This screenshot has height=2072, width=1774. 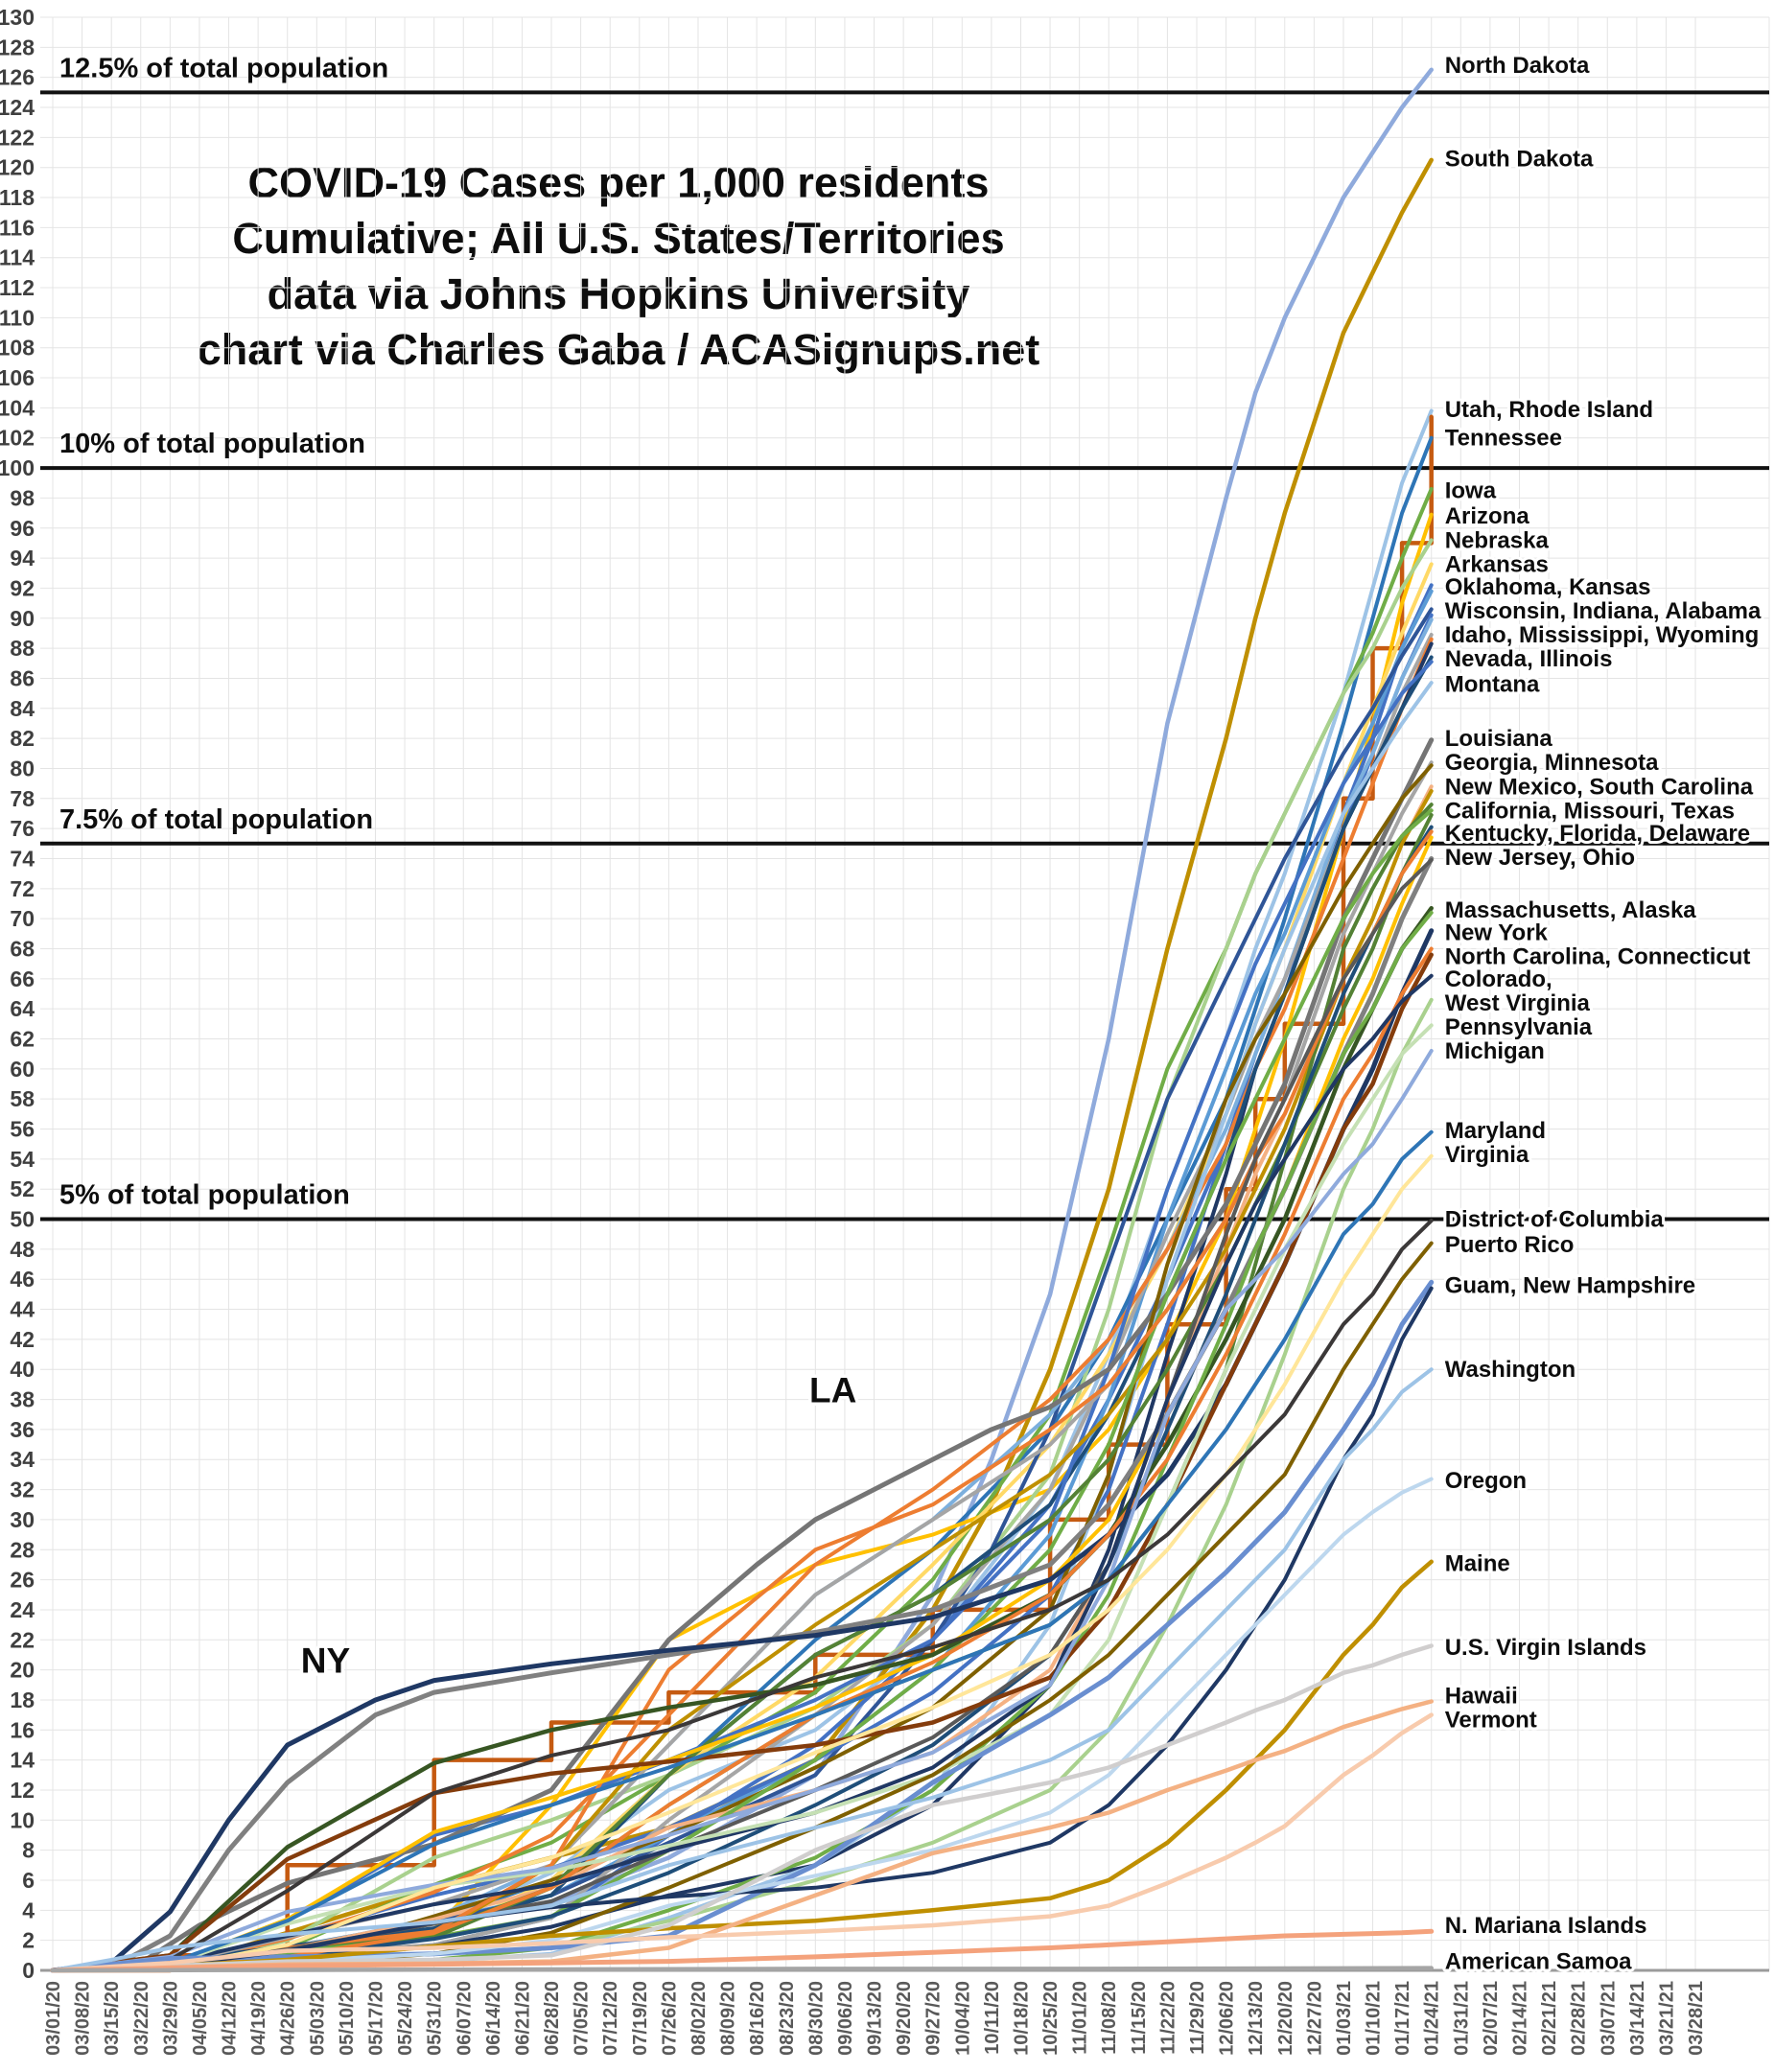 What do you see at coordinates (22, 798) in the screenshot?
I see `y-tick-label: 78` at bounding box center [22, 798].